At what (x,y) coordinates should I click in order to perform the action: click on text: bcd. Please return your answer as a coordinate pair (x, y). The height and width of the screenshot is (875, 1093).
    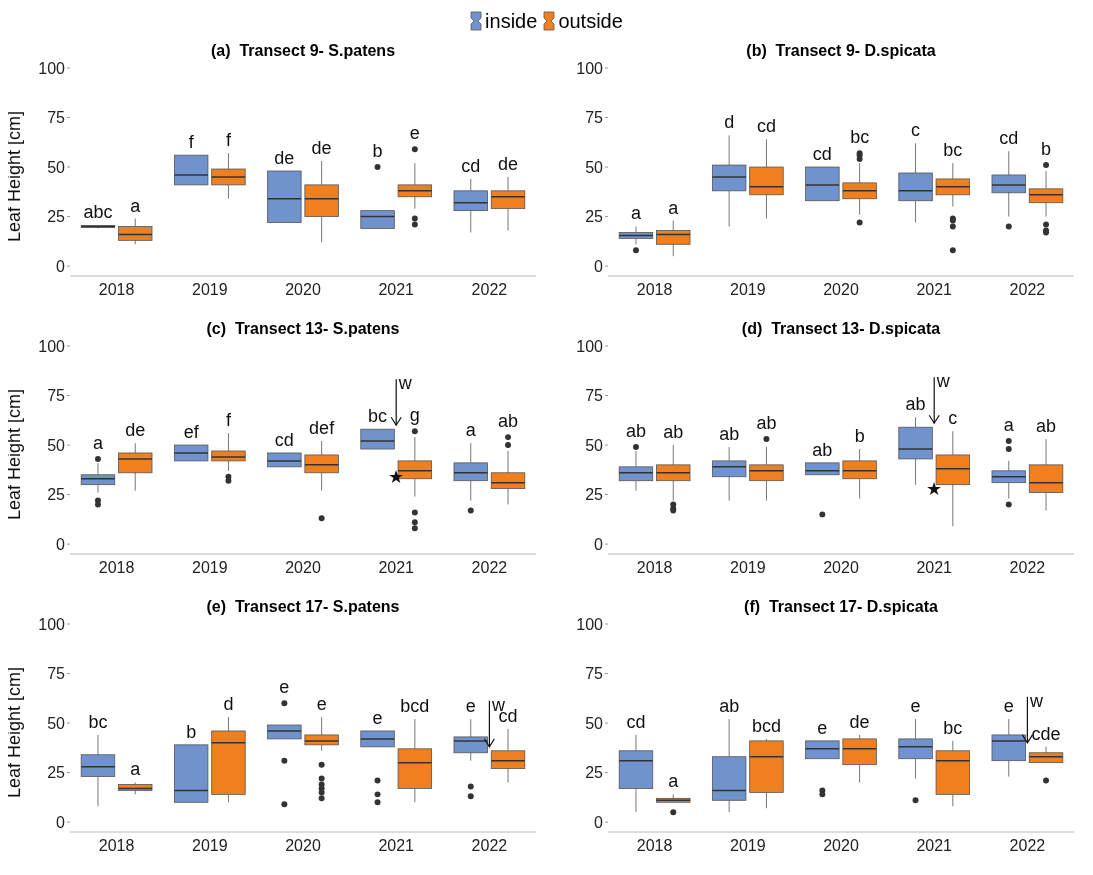
    Looking at the image, I should click on (415, 706).